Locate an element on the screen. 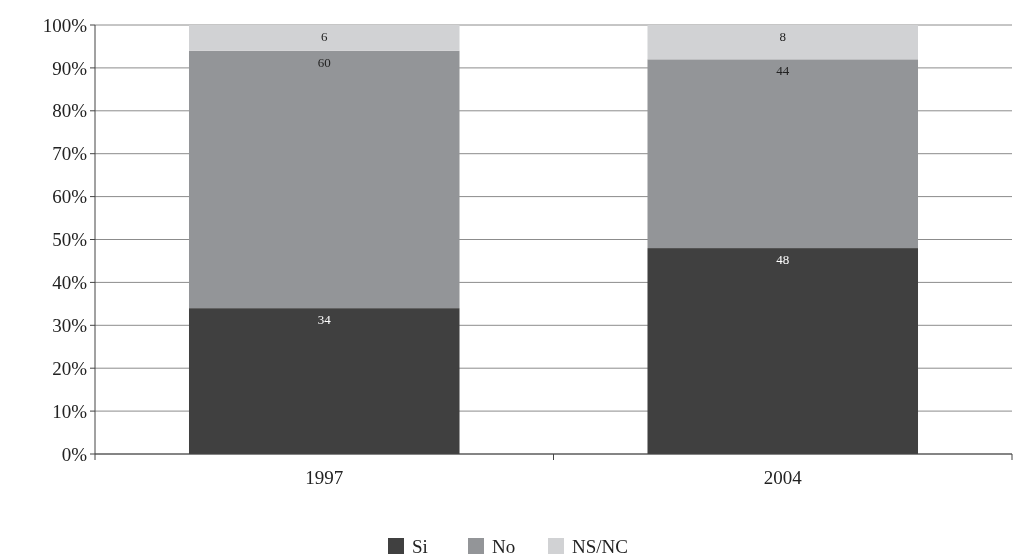  y-tick-label: 90% is located at coordinates (70, 68).